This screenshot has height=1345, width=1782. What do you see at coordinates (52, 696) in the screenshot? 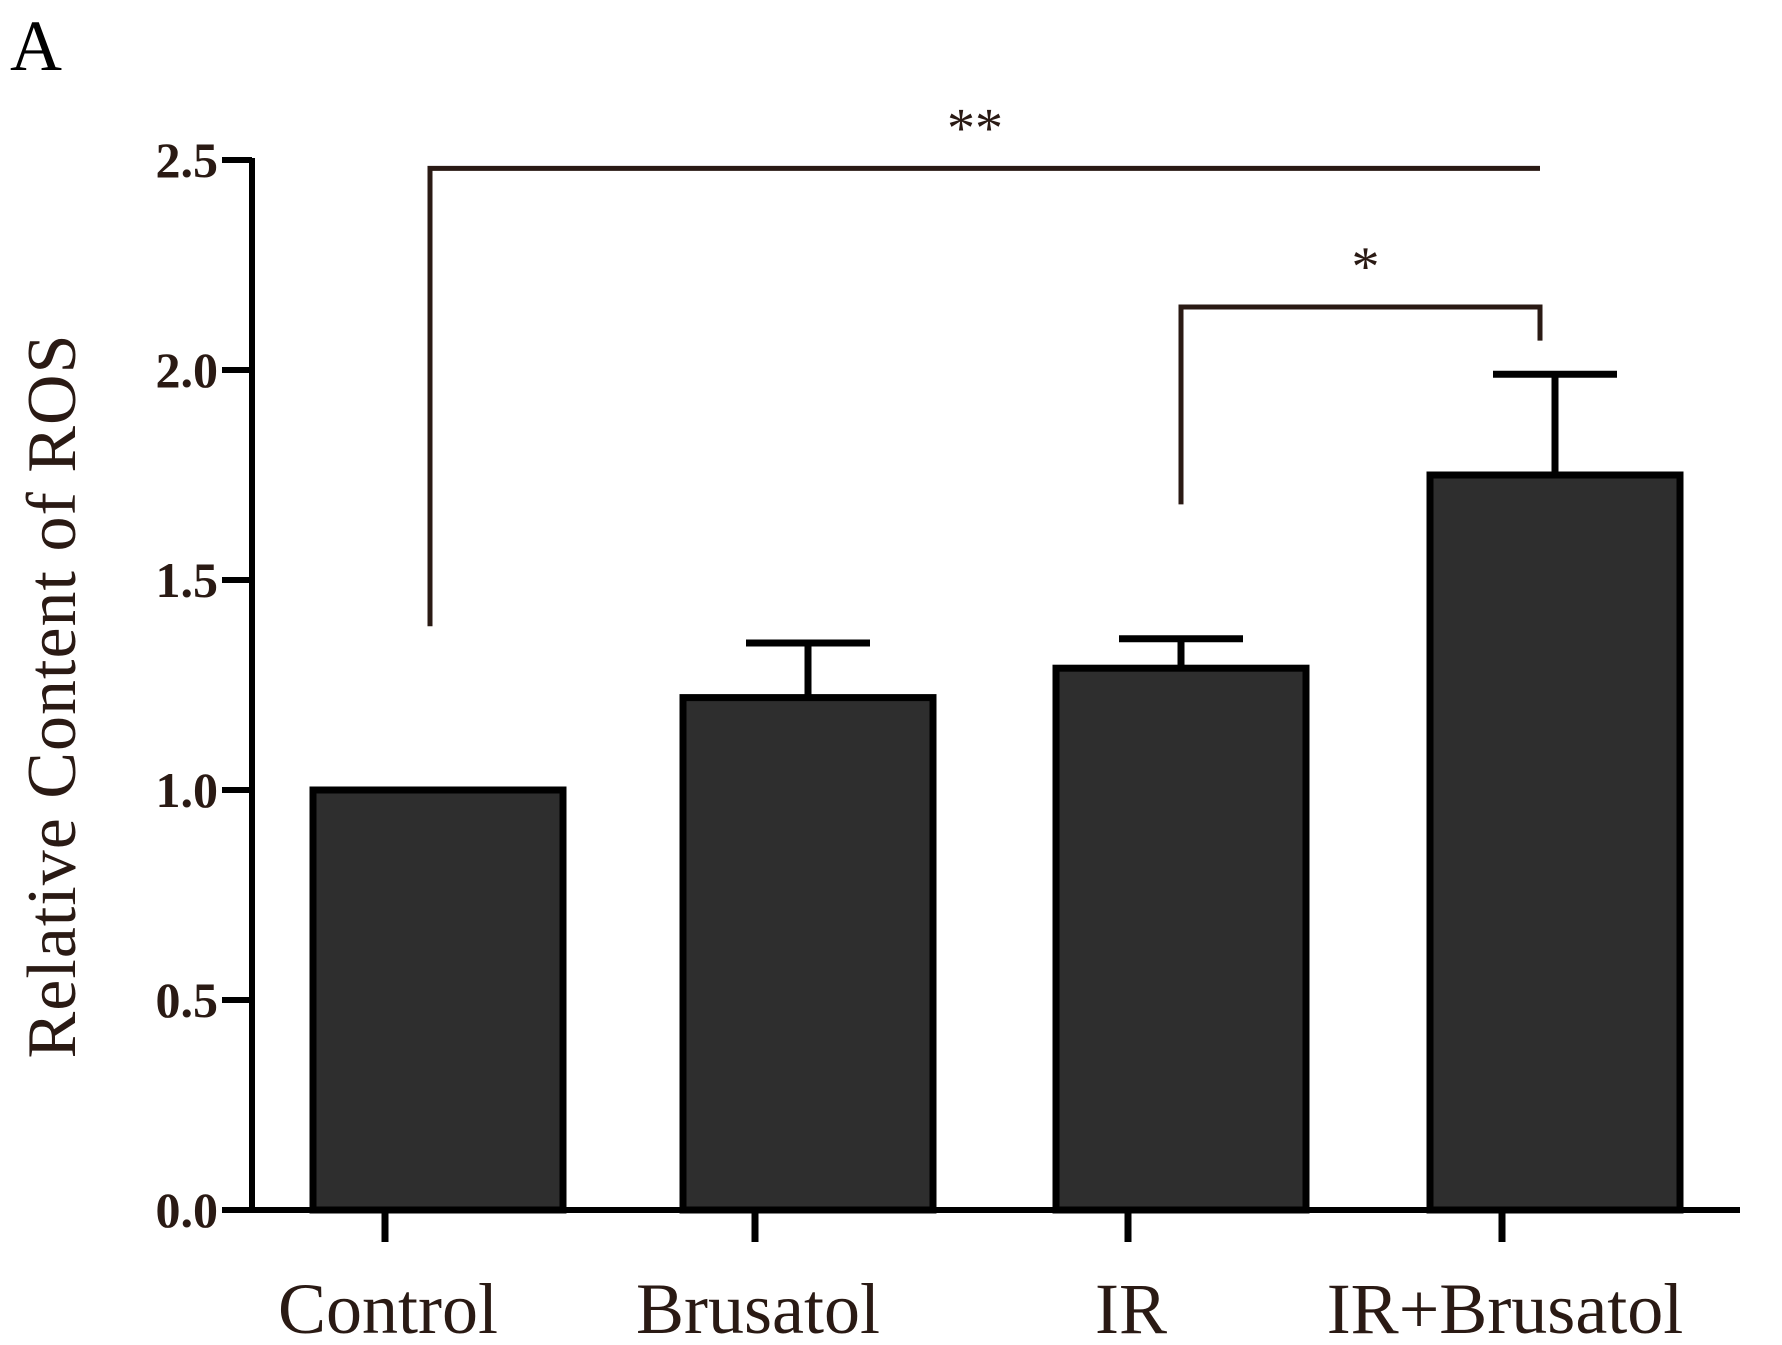
I see `y-axis-title: Relative Content of ROS` at bounding box center [52, 696].